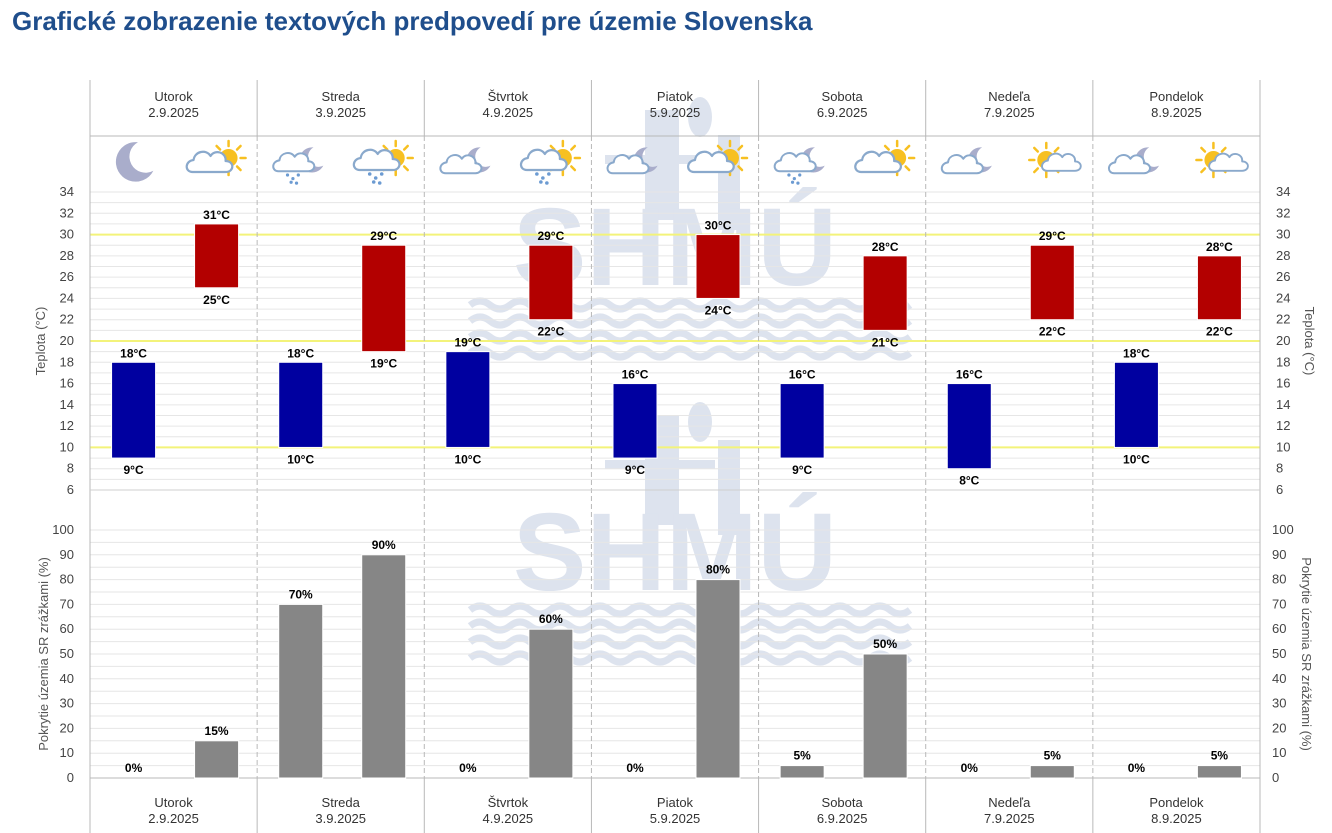  What do you see at coordinates (635, 375) in the screenshot?
I see `temp-label-max: 16°C` at bounding box center [635, 375].